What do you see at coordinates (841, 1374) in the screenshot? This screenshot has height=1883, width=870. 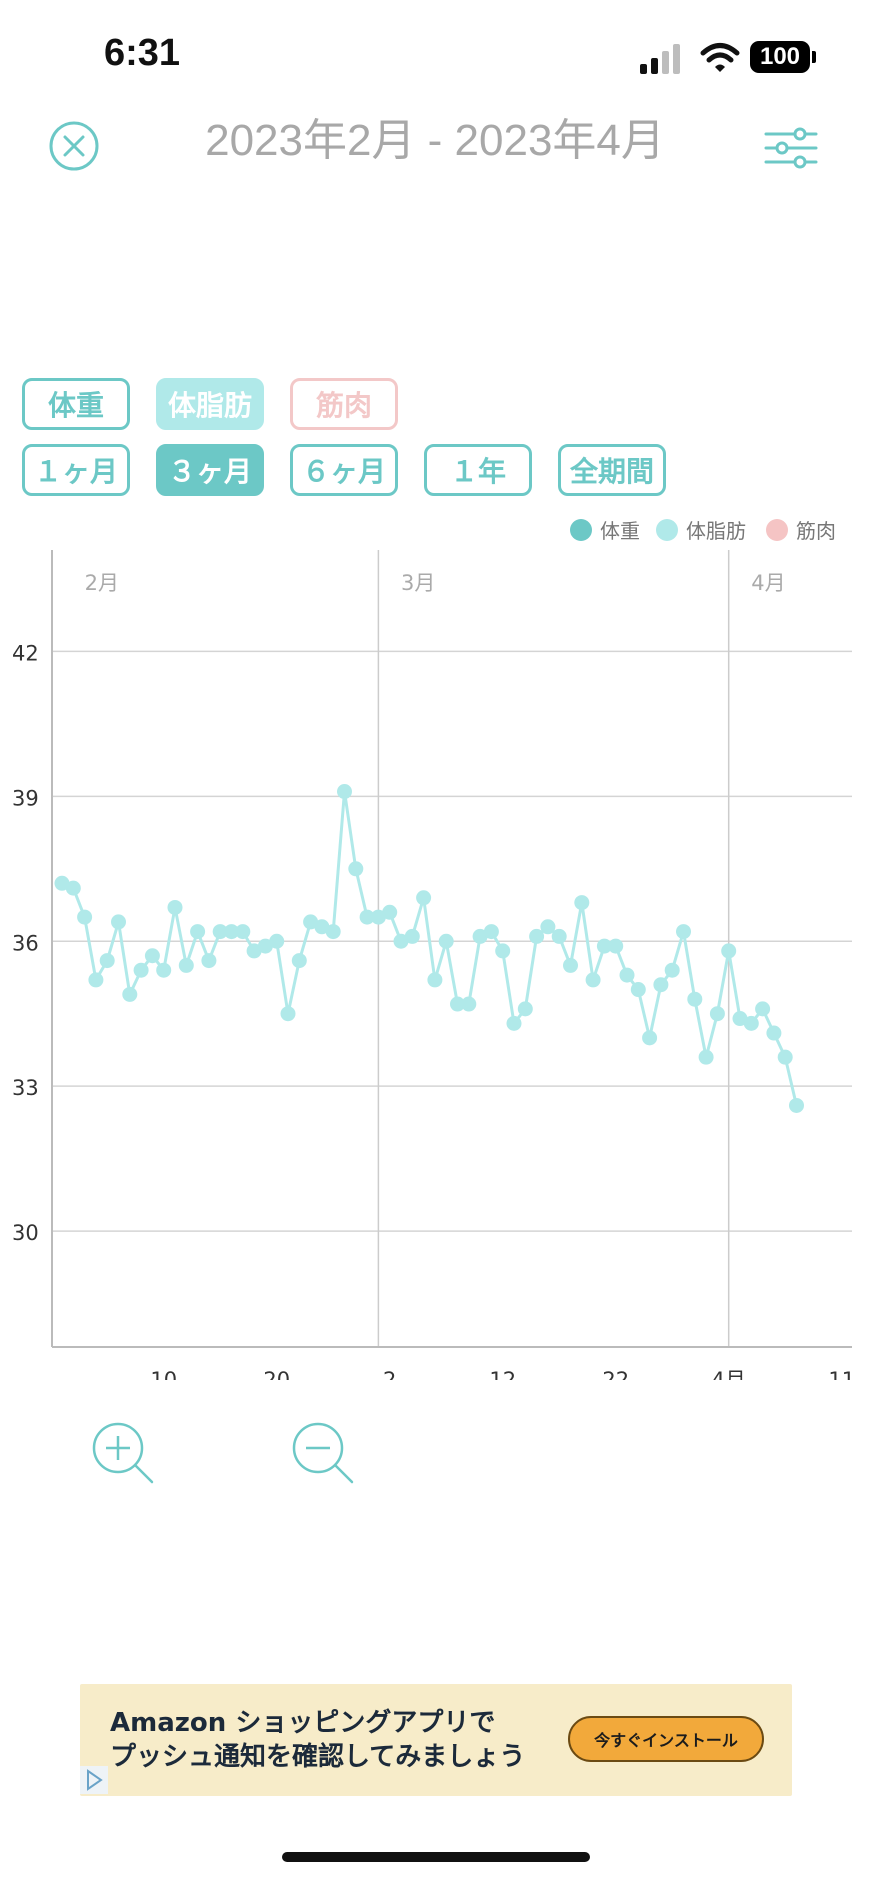 I see `x-tick-label: 11` at bounding box center [841, 1374].